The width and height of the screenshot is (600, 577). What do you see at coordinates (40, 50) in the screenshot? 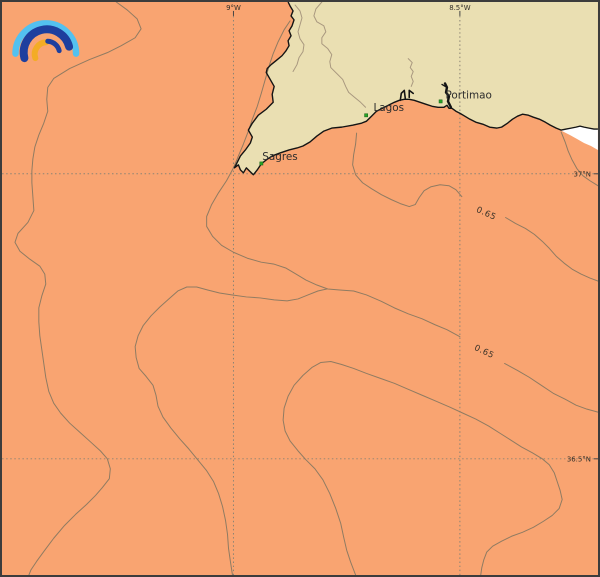
I see `logo-arc-yellow` at bounding box center [40, 50].